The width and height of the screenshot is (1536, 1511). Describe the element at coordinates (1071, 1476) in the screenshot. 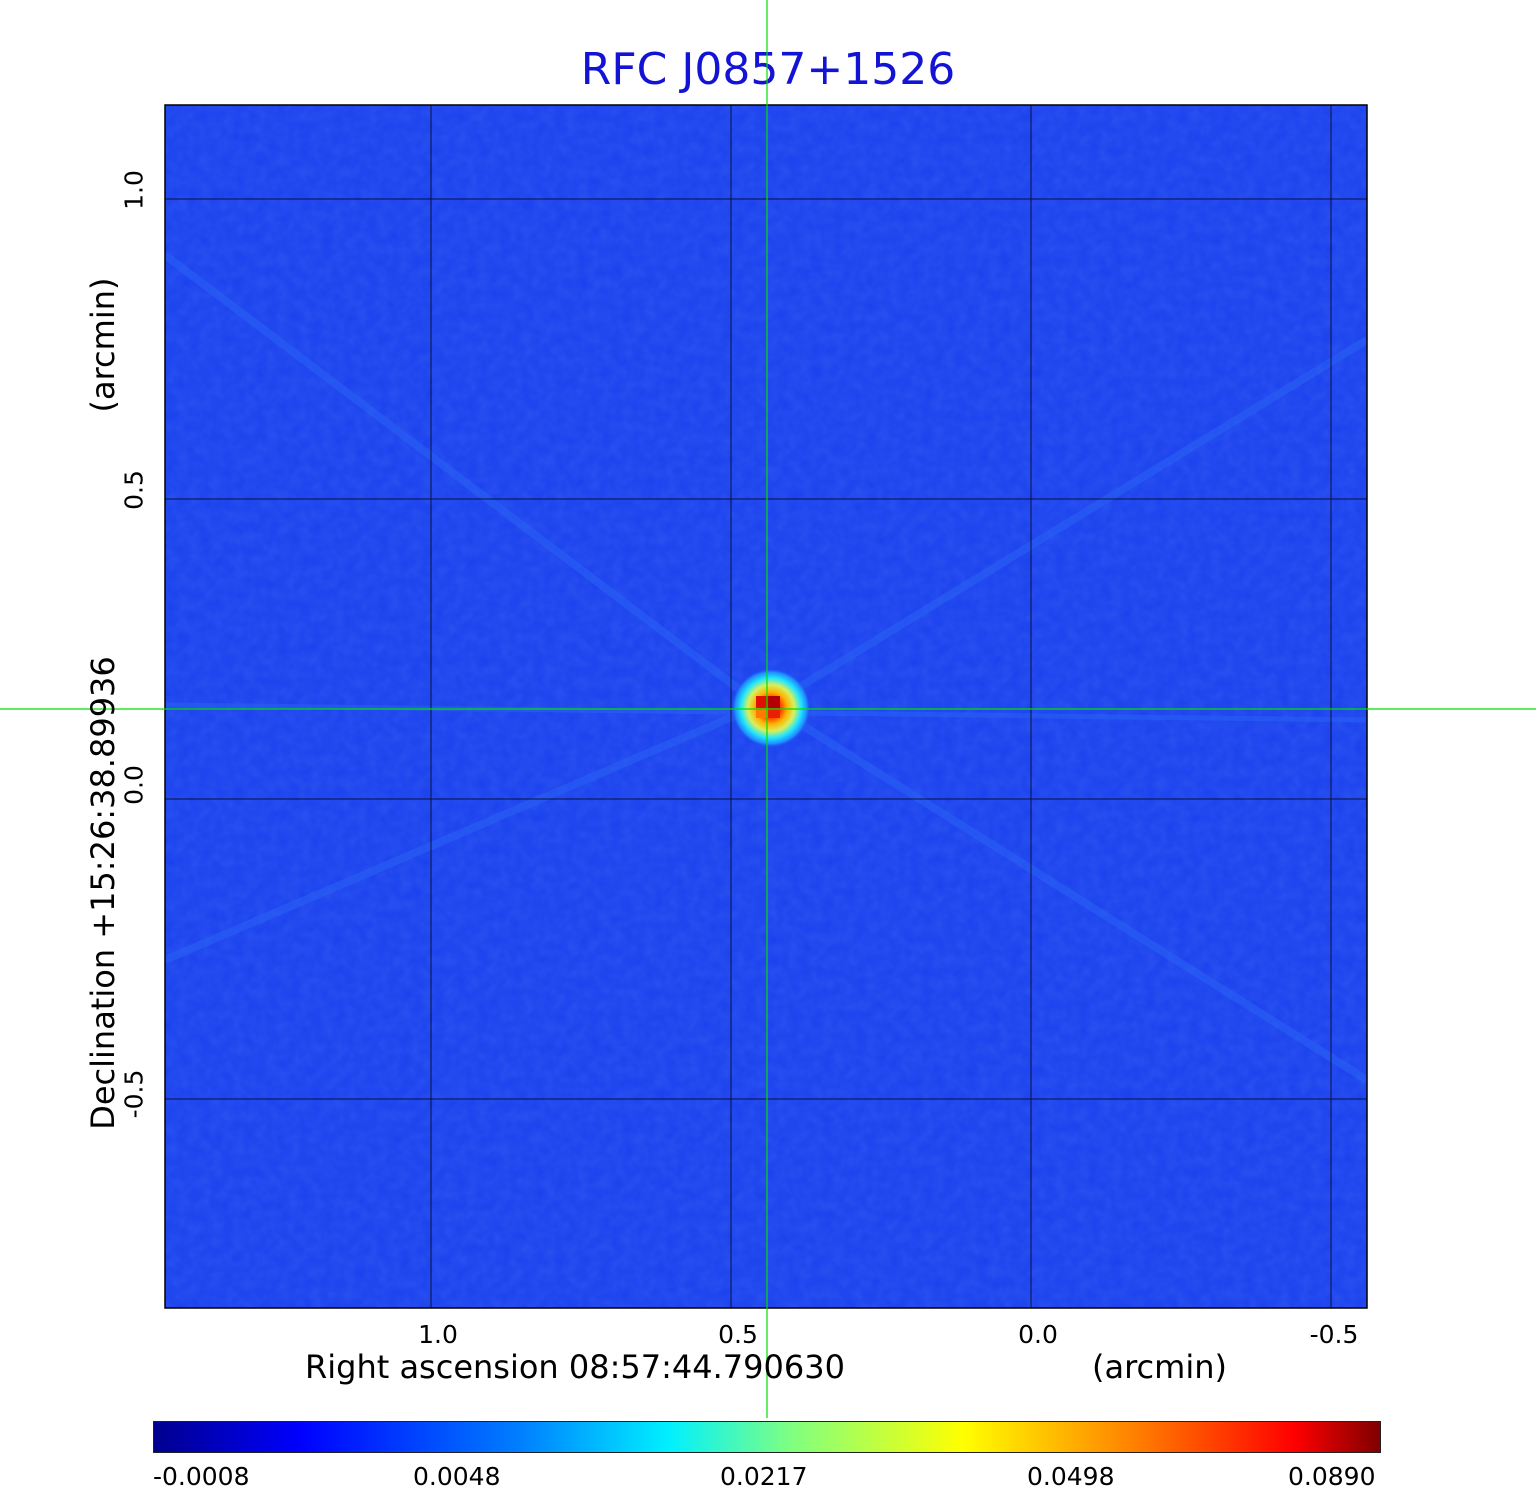

I see `colorbar-tick-label: 0.0498` at that location.